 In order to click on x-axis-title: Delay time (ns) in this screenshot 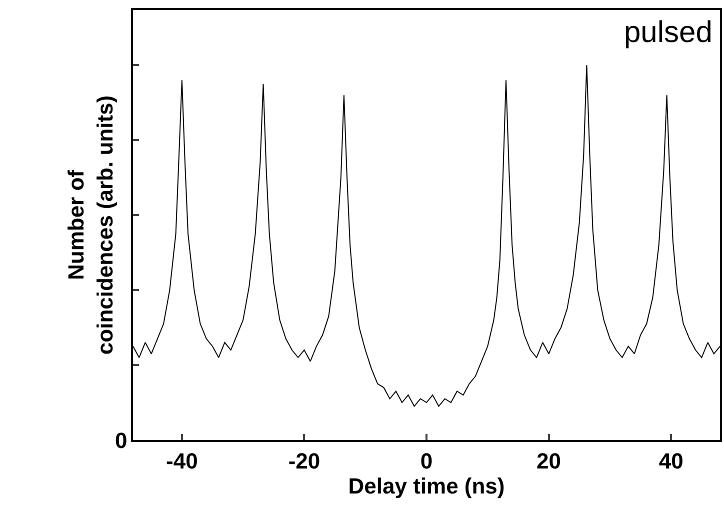, I will do `click(426, 485)`.